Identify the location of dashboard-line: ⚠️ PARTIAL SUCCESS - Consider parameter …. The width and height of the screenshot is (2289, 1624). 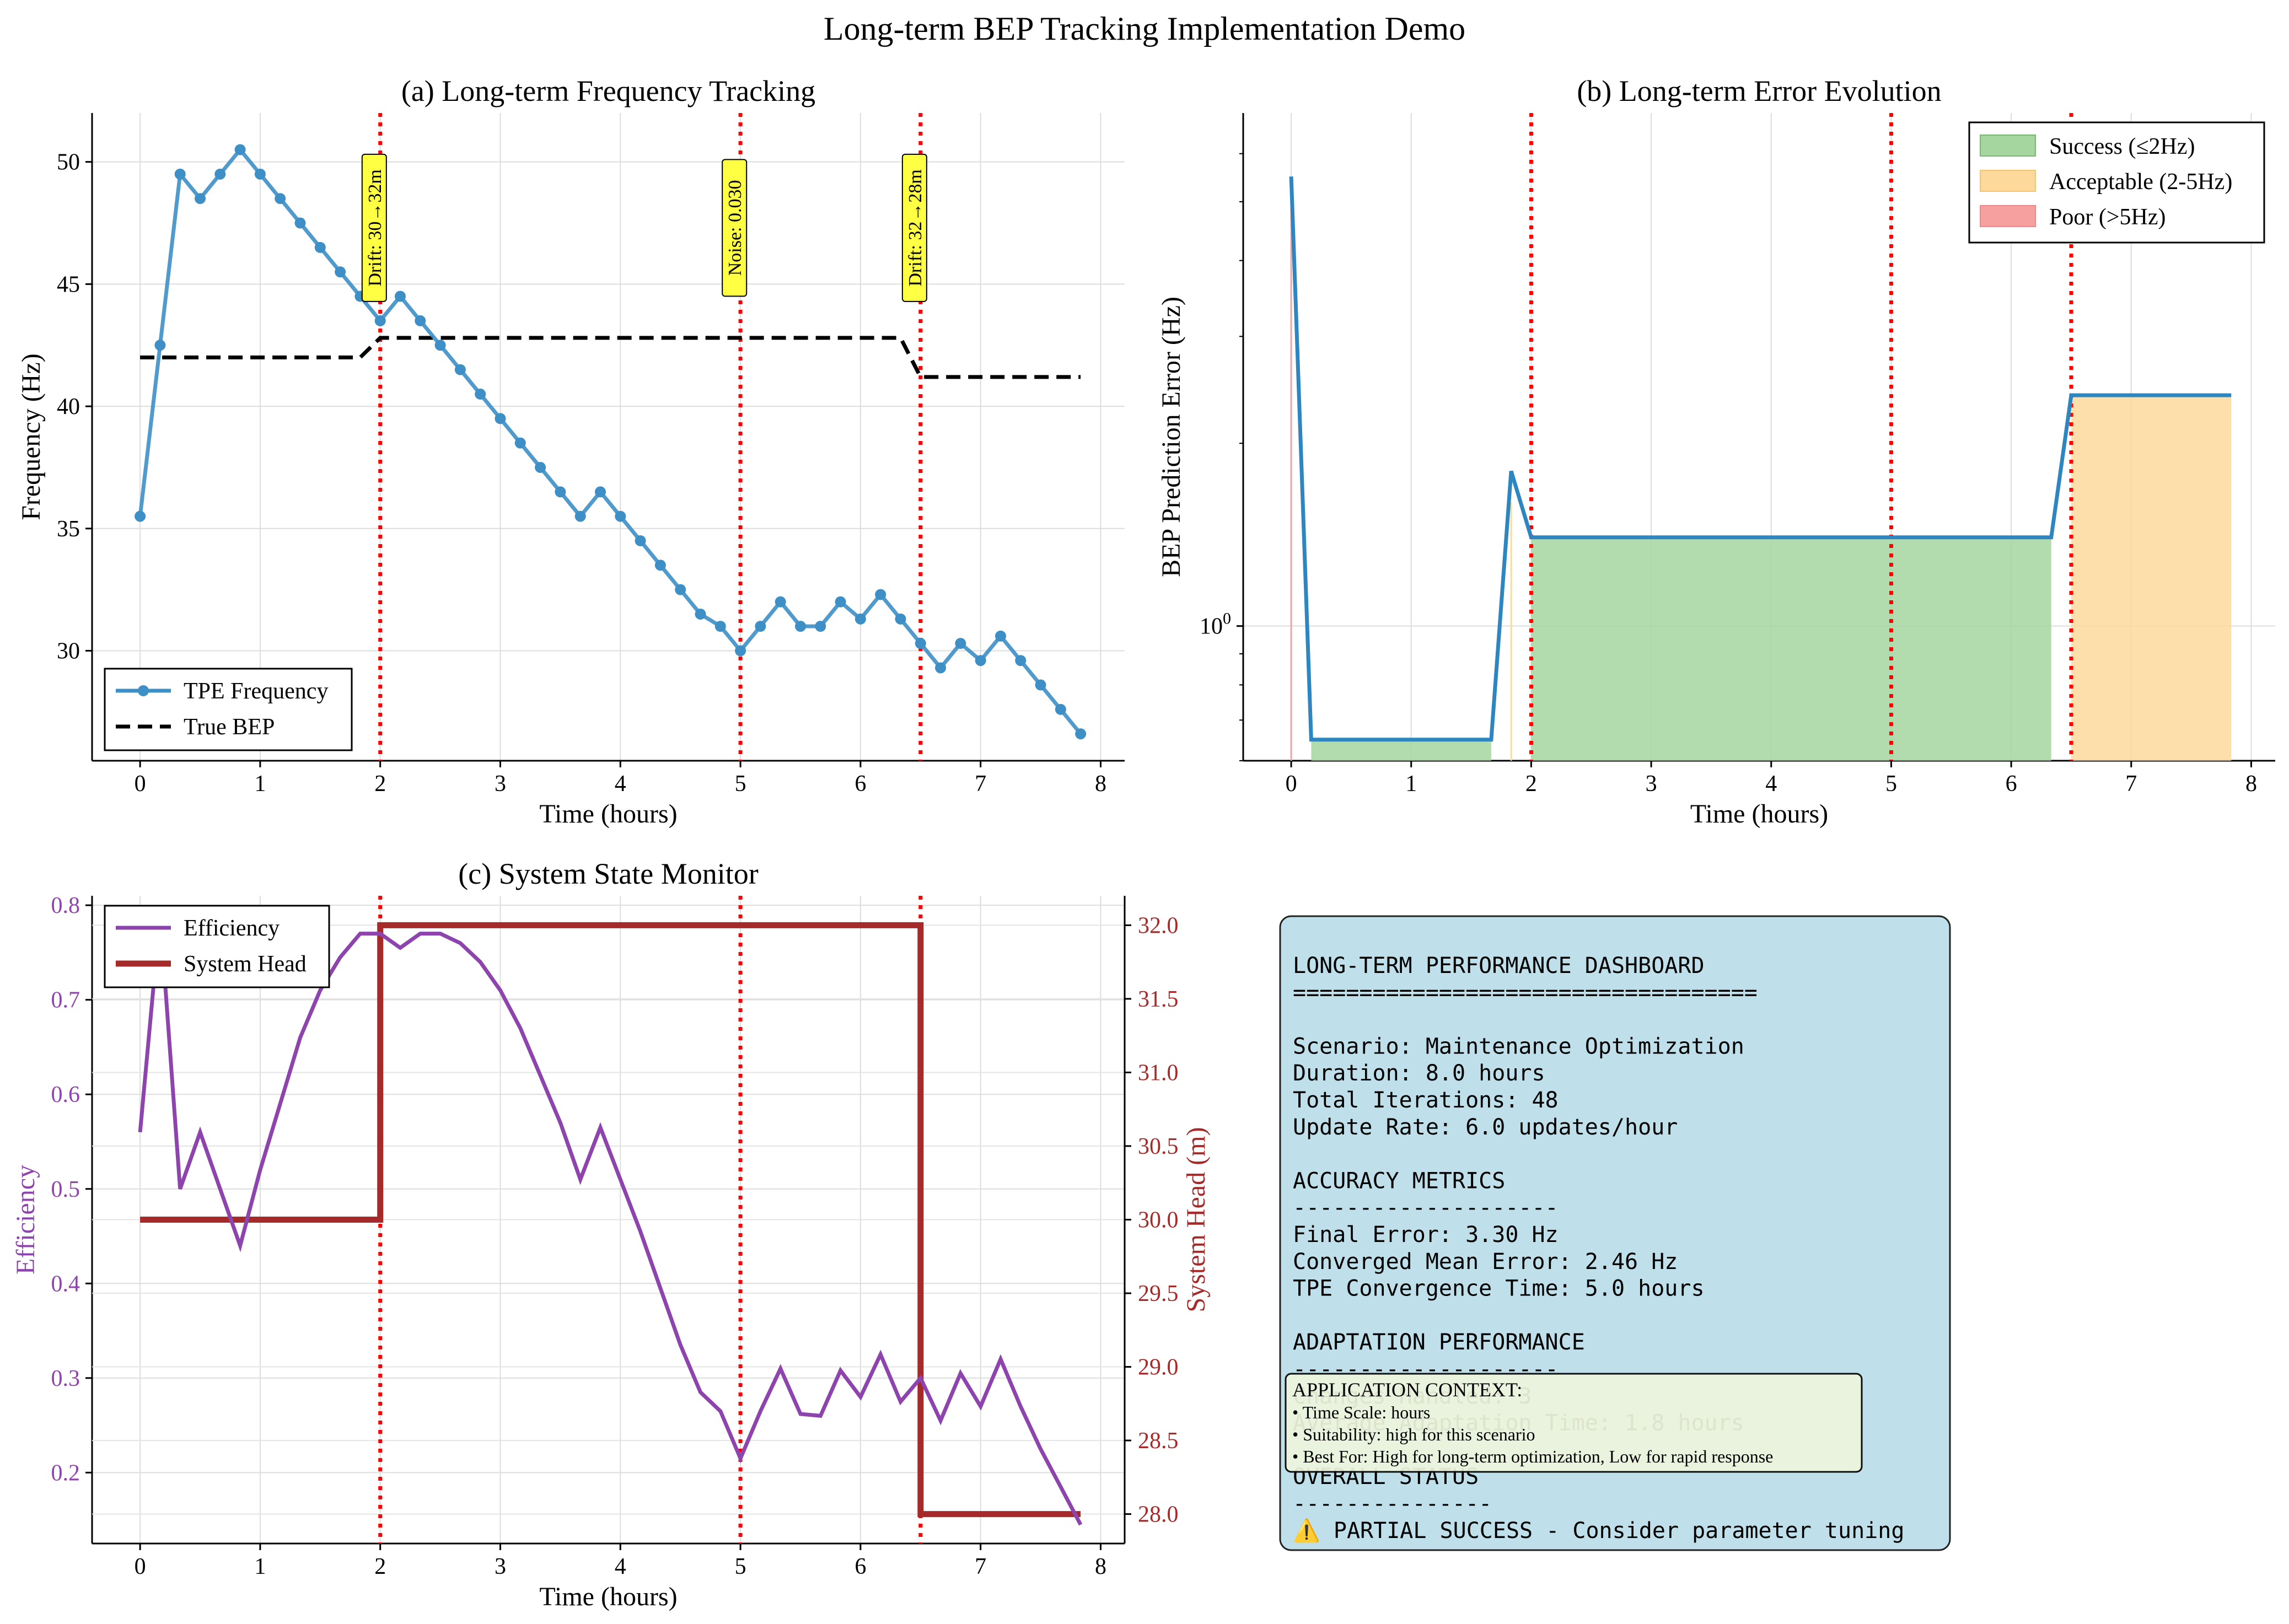
(1598, 1531).